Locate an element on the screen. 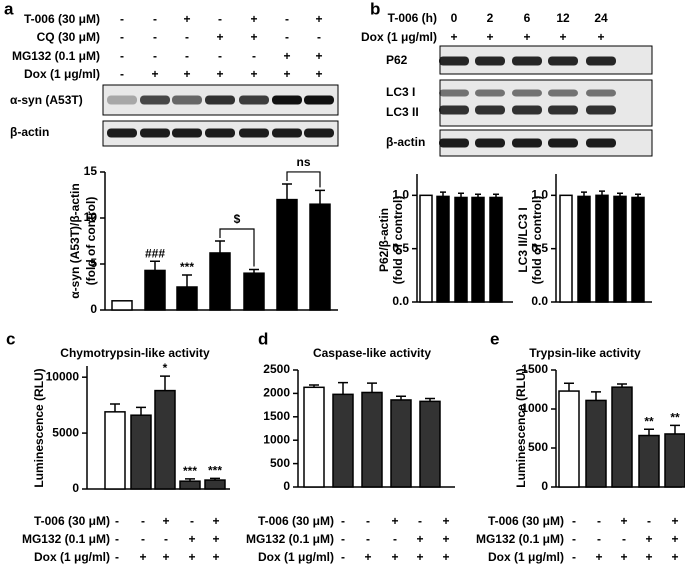 The image size is (685, 567). y-axis-label: P62/β-actin is located at coordinates (384, 240).